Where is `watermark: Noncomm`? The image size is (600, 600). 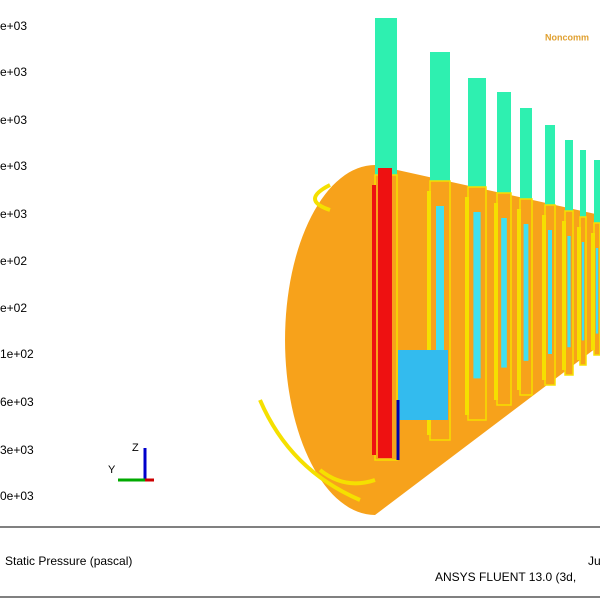
watermark: Noncomm is located at coordinates (567, 37).